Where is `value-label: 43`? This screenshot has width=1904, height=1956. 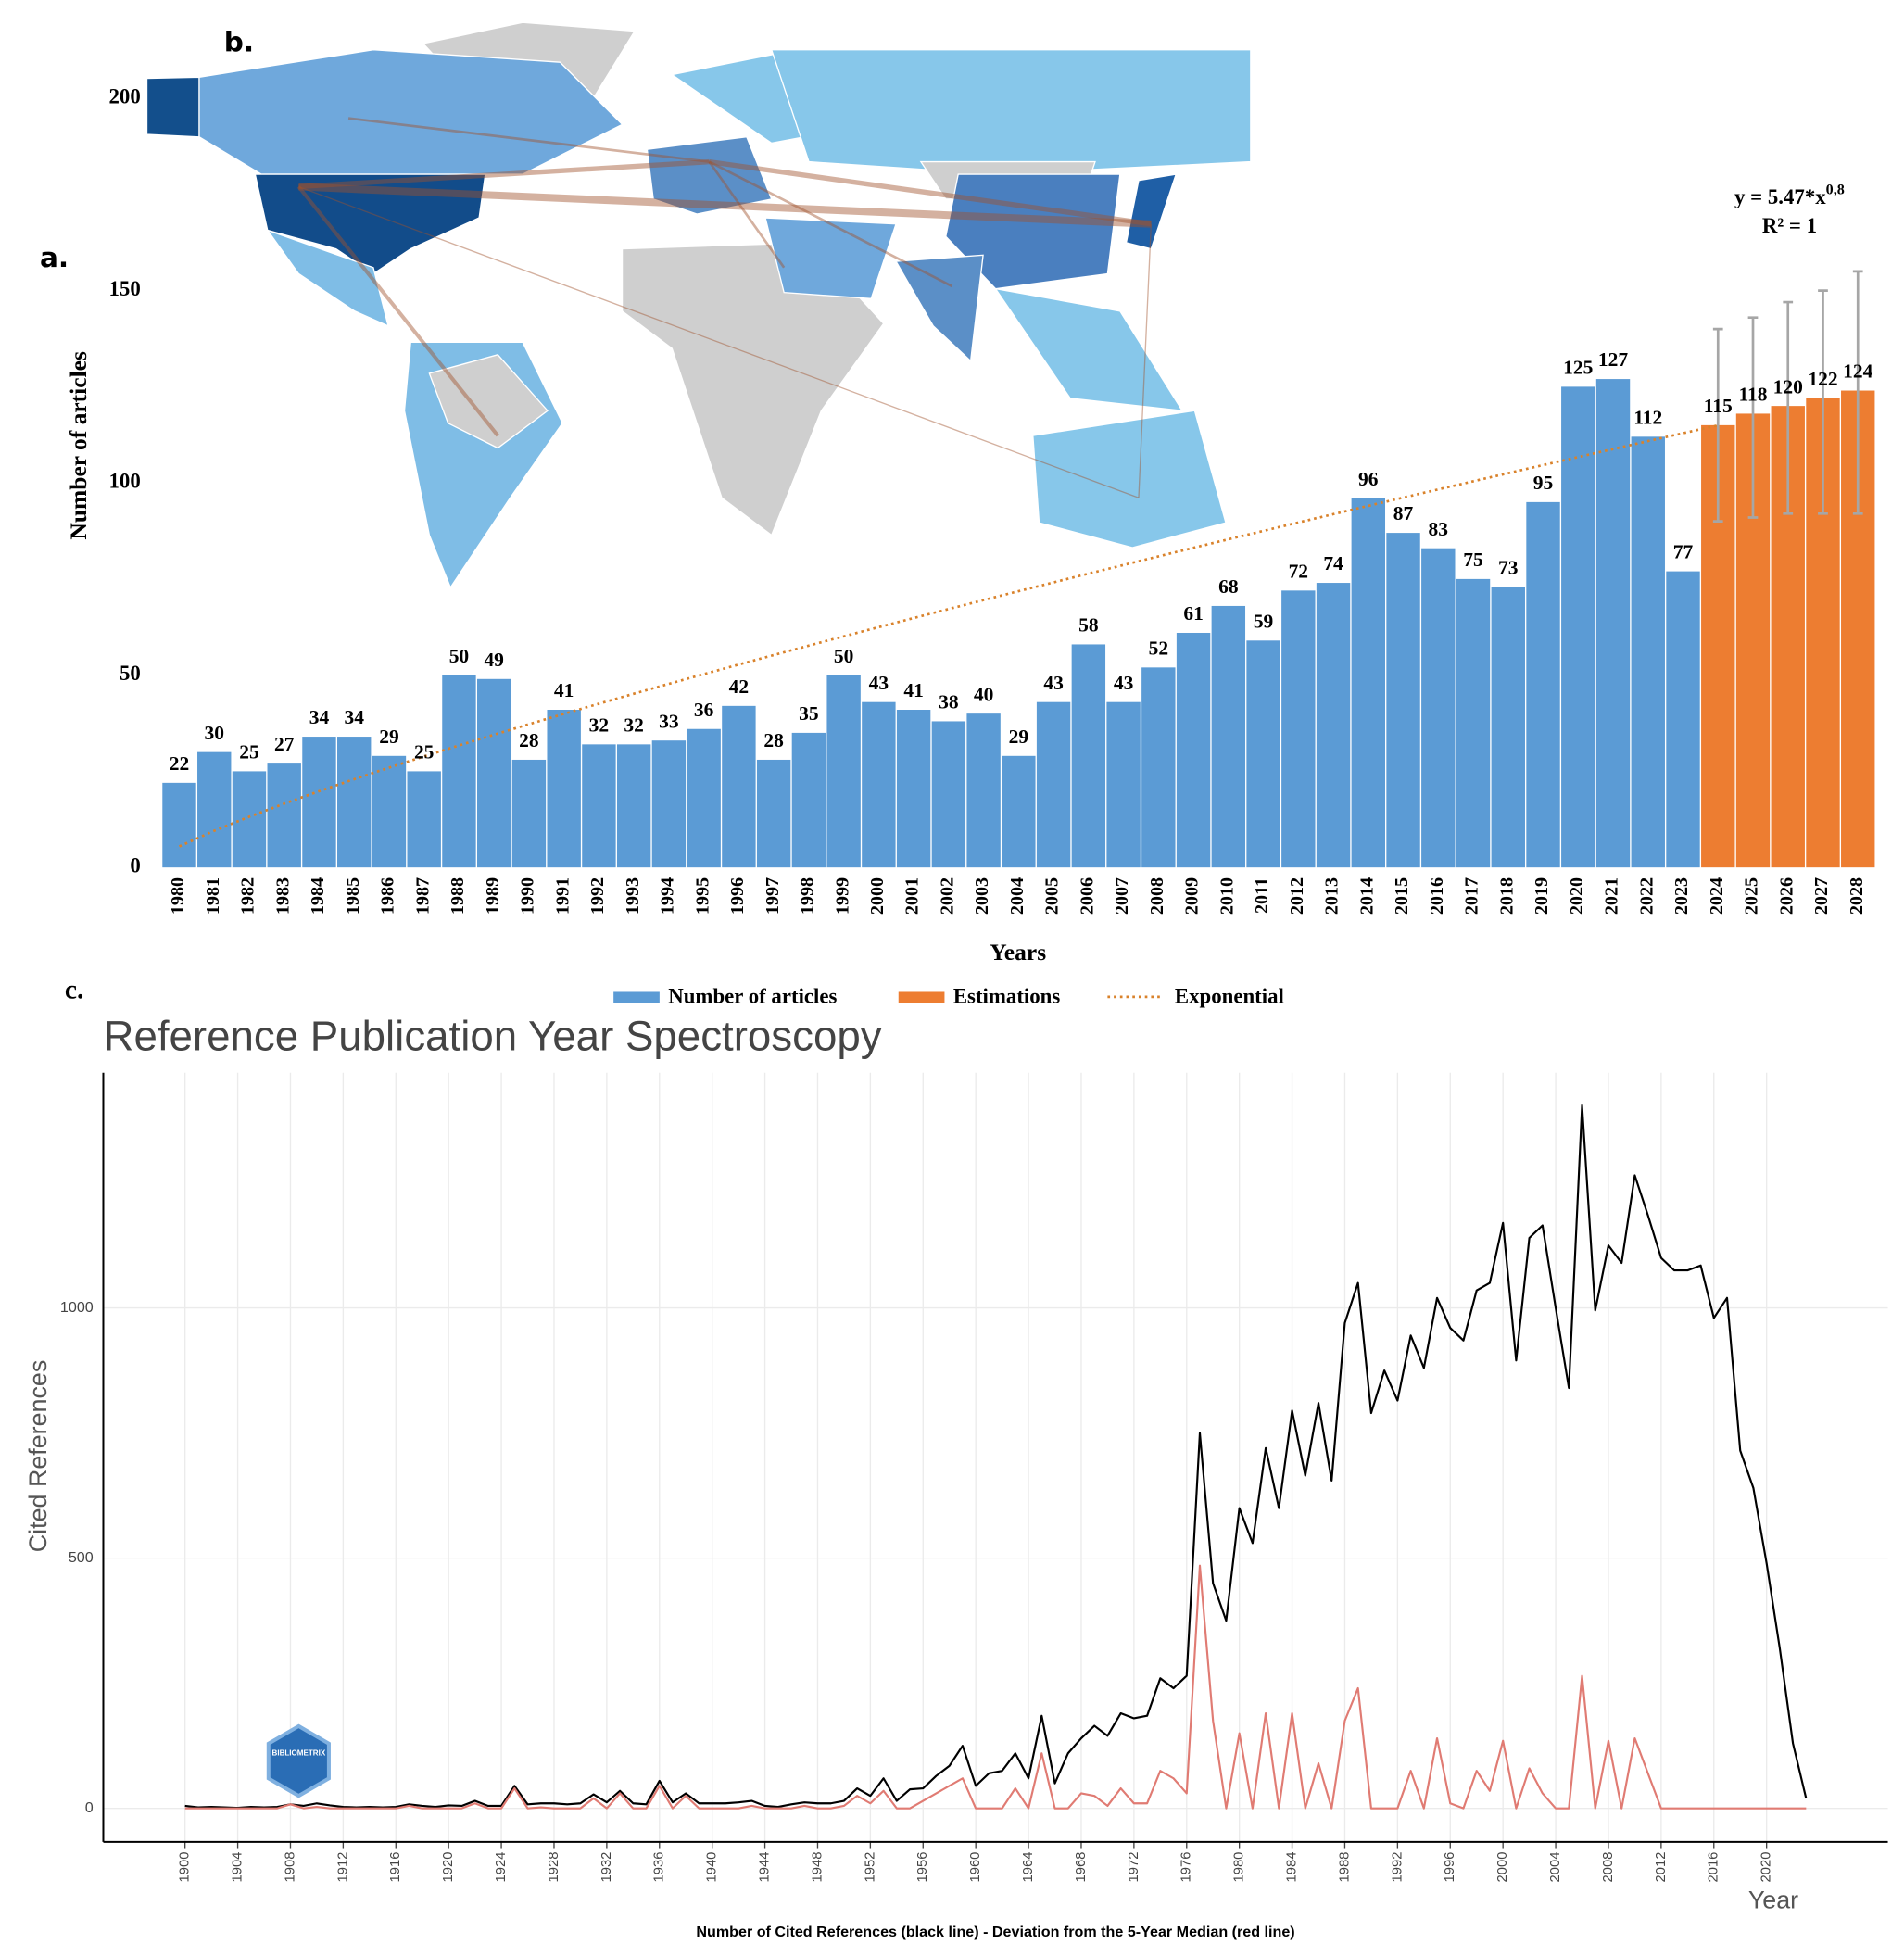
value-label: 43 is located at coordinates (1124, 683).